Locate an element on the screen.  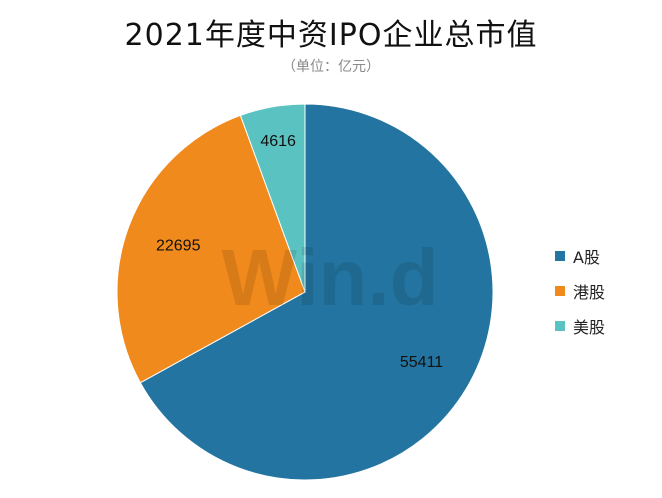
legend-item-1: A股 is located at coordinates (580, 255).